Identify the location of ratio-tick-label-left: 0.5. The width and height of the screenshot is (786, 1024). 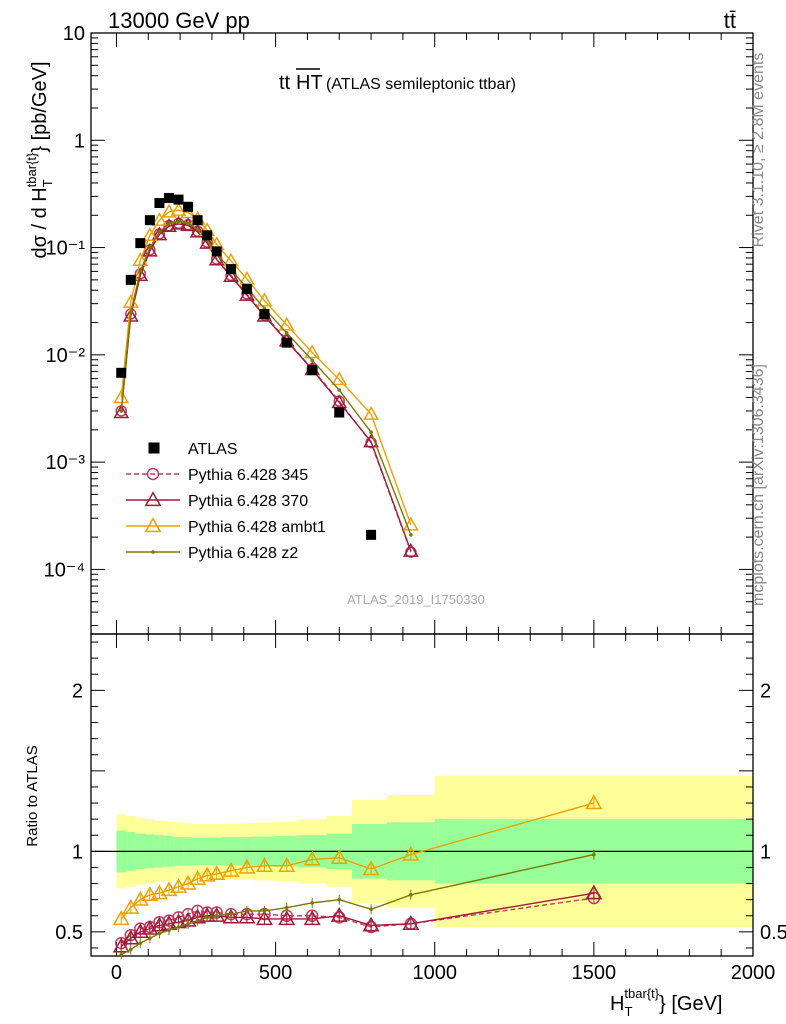
(69, 933).